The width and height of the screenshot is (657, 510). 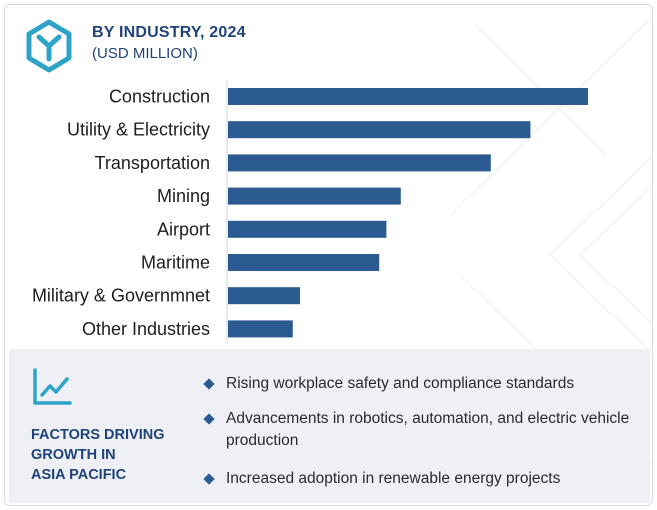 I want to click on factors-title-line: FACTORS DRIVING, so click(x=98, y=435).